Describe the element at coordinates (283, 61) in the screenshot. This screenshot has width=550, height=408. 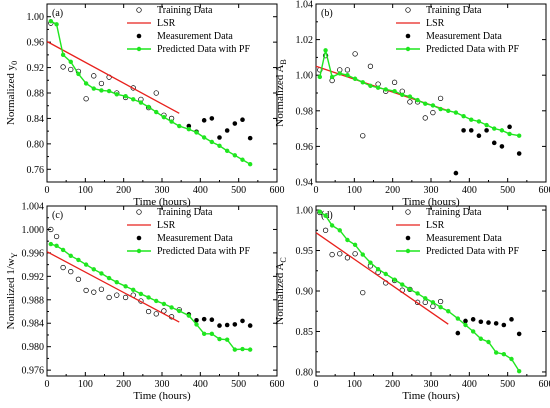
I see `y-axis-title-subscript: B` at that location.